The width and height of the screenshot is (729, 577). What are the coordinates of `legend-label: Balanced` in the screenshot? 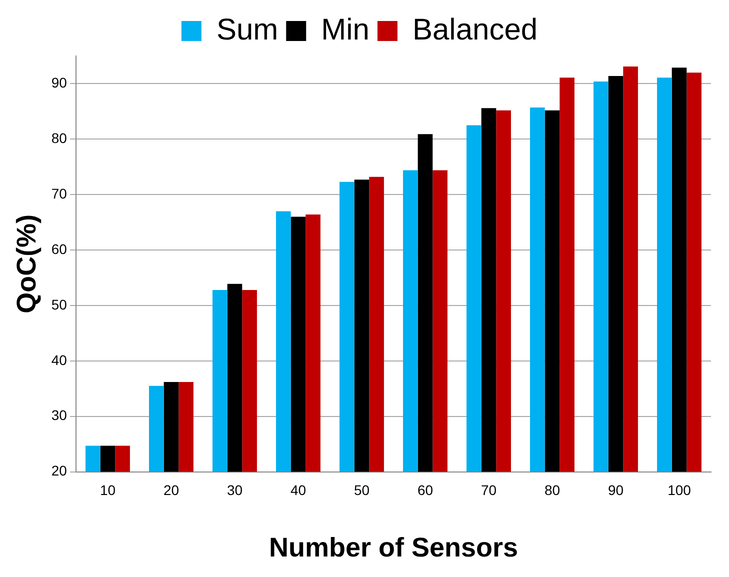 It's located at (475, 29).